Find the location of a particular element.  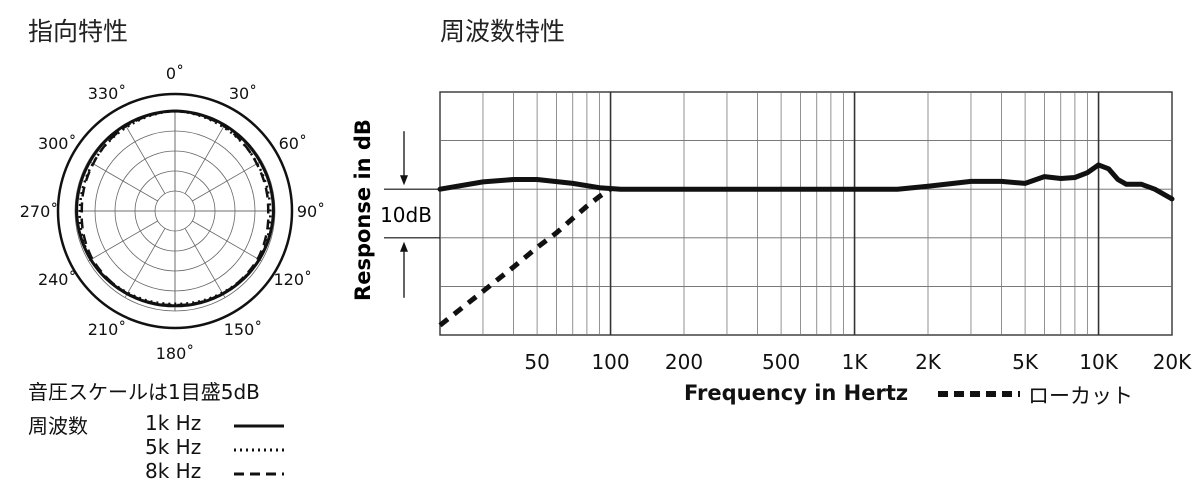

legend-item-1k: 1k Hz is located at coordinates (173, 423).